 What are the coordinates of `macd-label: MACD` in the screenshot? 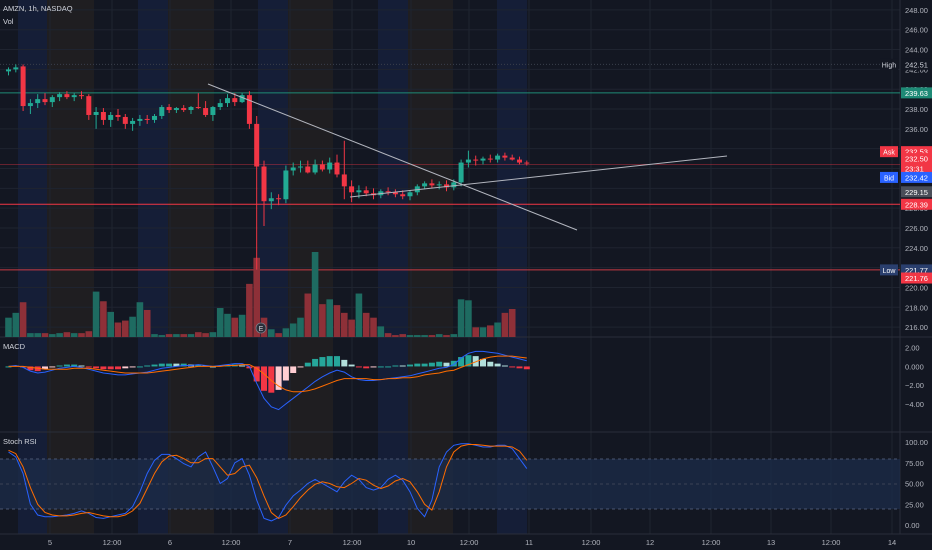 It's located at (14, 346).